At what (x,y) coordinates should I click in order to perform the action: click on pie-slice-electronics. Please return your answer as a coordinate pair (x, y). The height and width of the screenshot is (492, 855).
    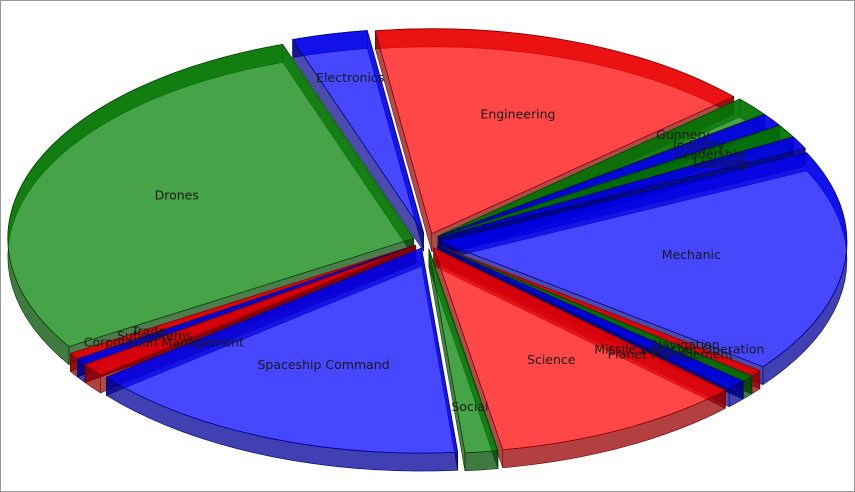
    Looking at the image, I should click on (358, 141).